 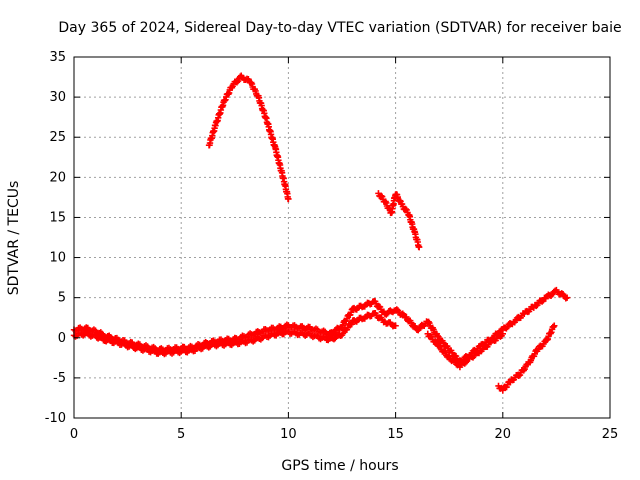 What do you see at coordinates (57, 97) in the screenshot?
I see `y-tick-label: 30` at bounding box center [57, 97].